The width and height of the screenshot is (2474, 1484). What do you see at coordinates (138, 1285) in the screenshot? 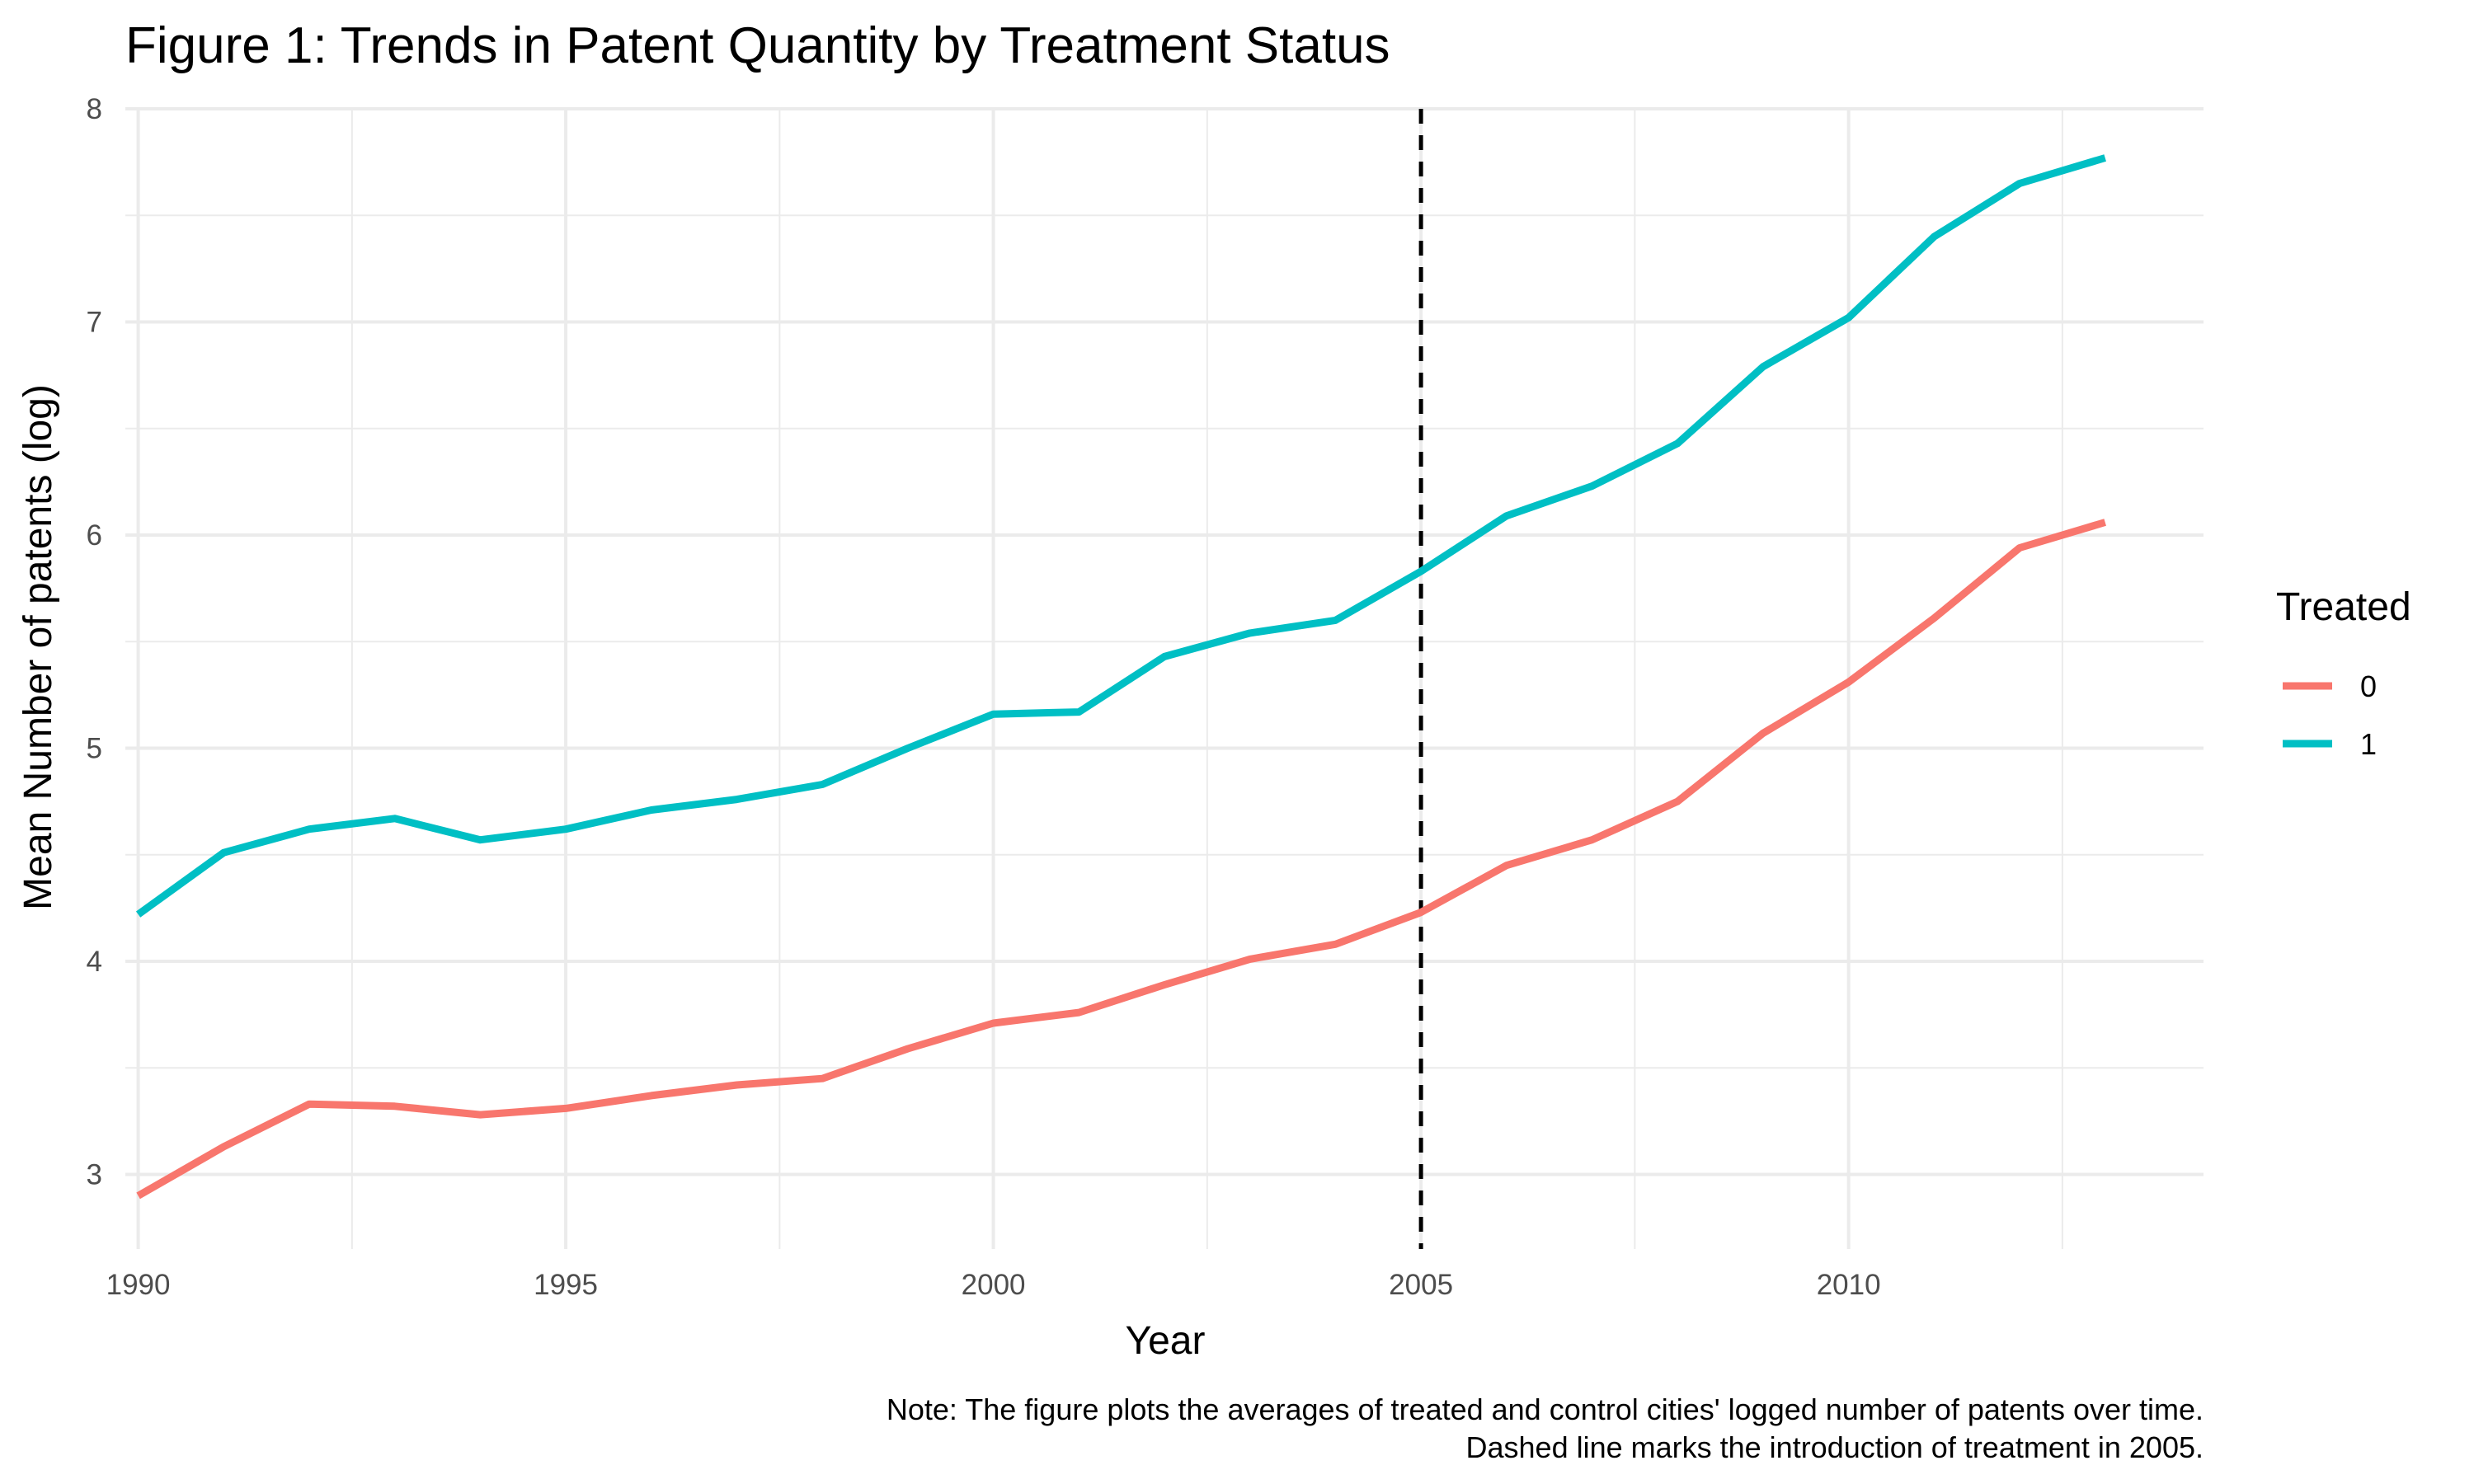
I see `x-tick-label: 1990` at bounding box center [138, 1285].